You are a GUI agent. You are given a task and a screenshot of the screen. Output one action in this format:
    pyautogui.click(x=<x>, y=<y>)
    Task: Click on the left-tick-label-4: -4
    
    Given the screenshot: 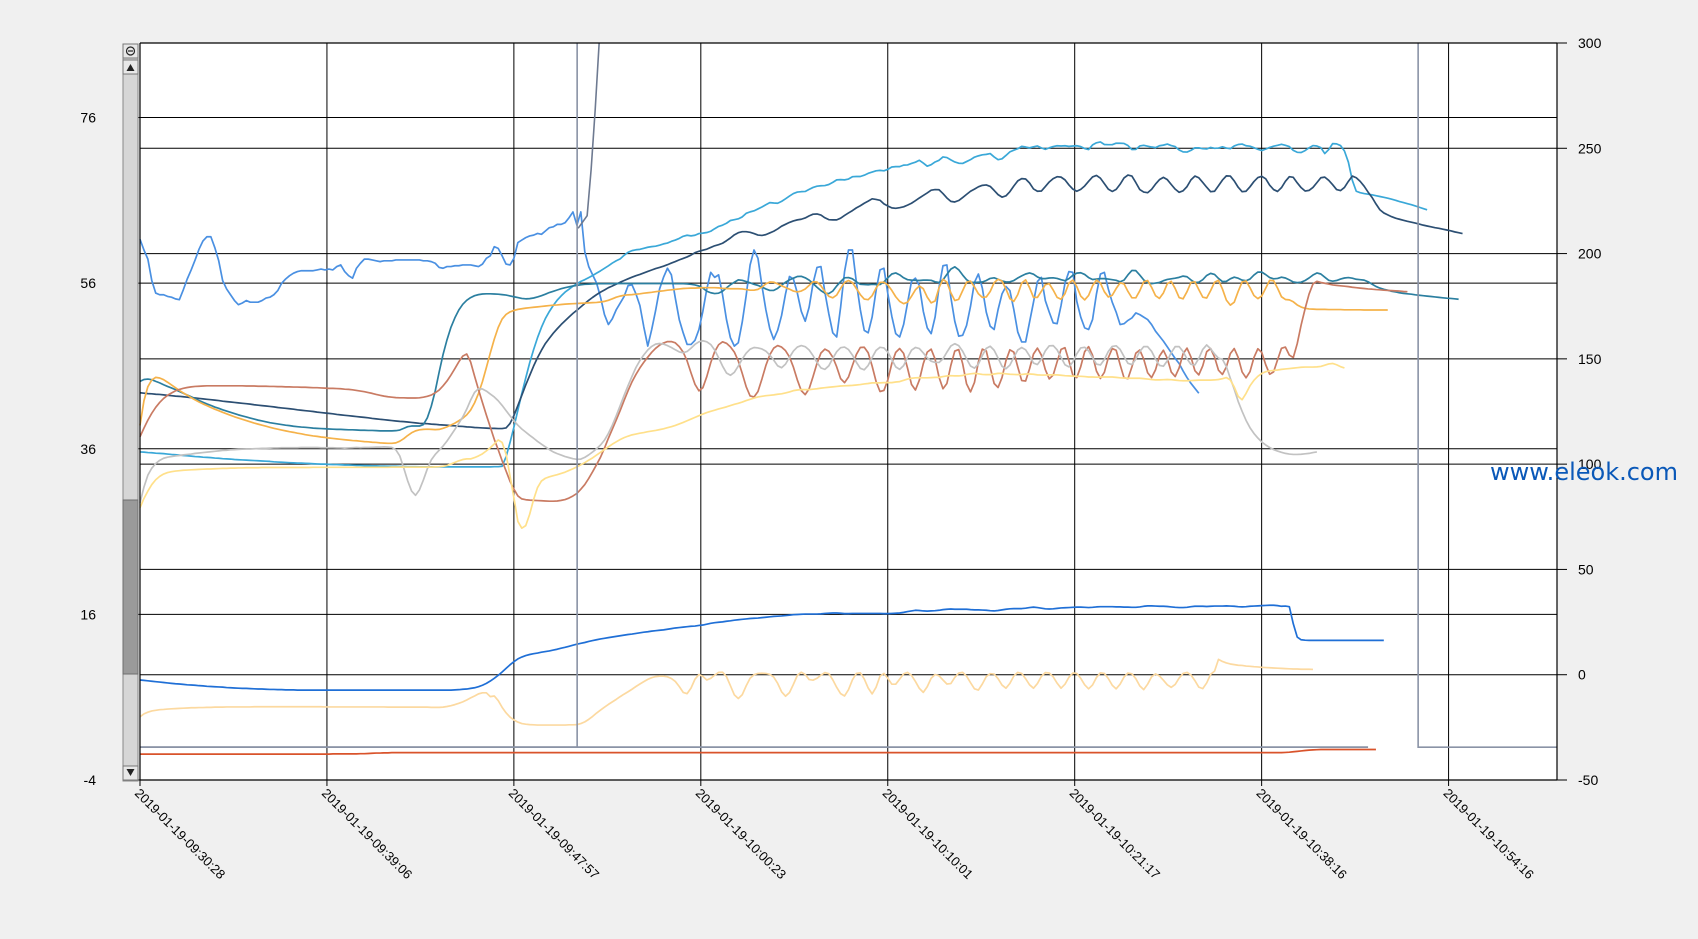 What is the action you would take?
    pyautogui.click(x=90, y=780)
    